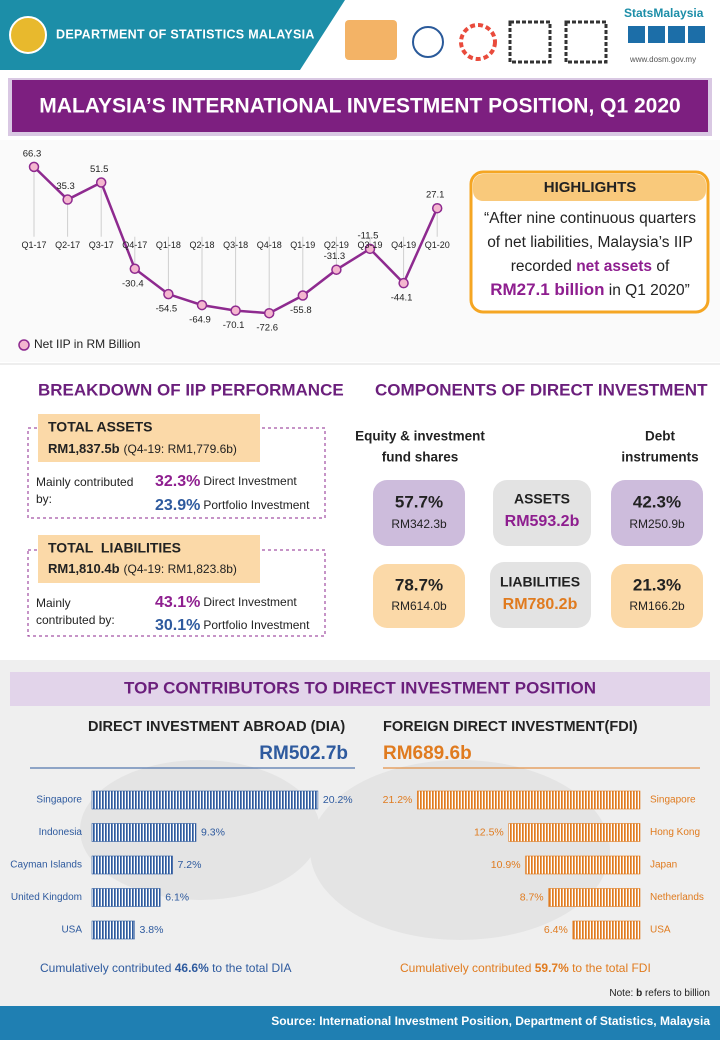 Image resolution: width=720 pixels, height=1040 pixels. I want to click on value-label: -30.4, so click(133, 283).